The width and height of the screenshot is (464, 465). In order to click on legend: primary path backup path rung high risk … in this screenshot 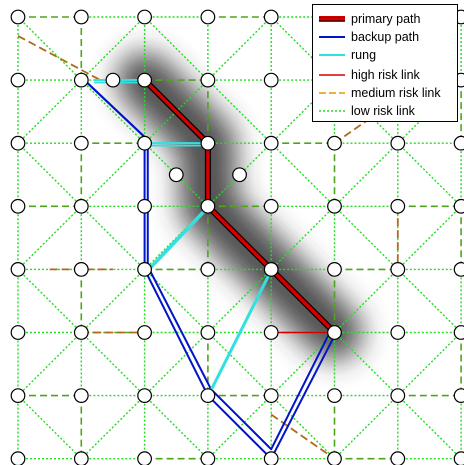, I will do `click(385, 63)`.